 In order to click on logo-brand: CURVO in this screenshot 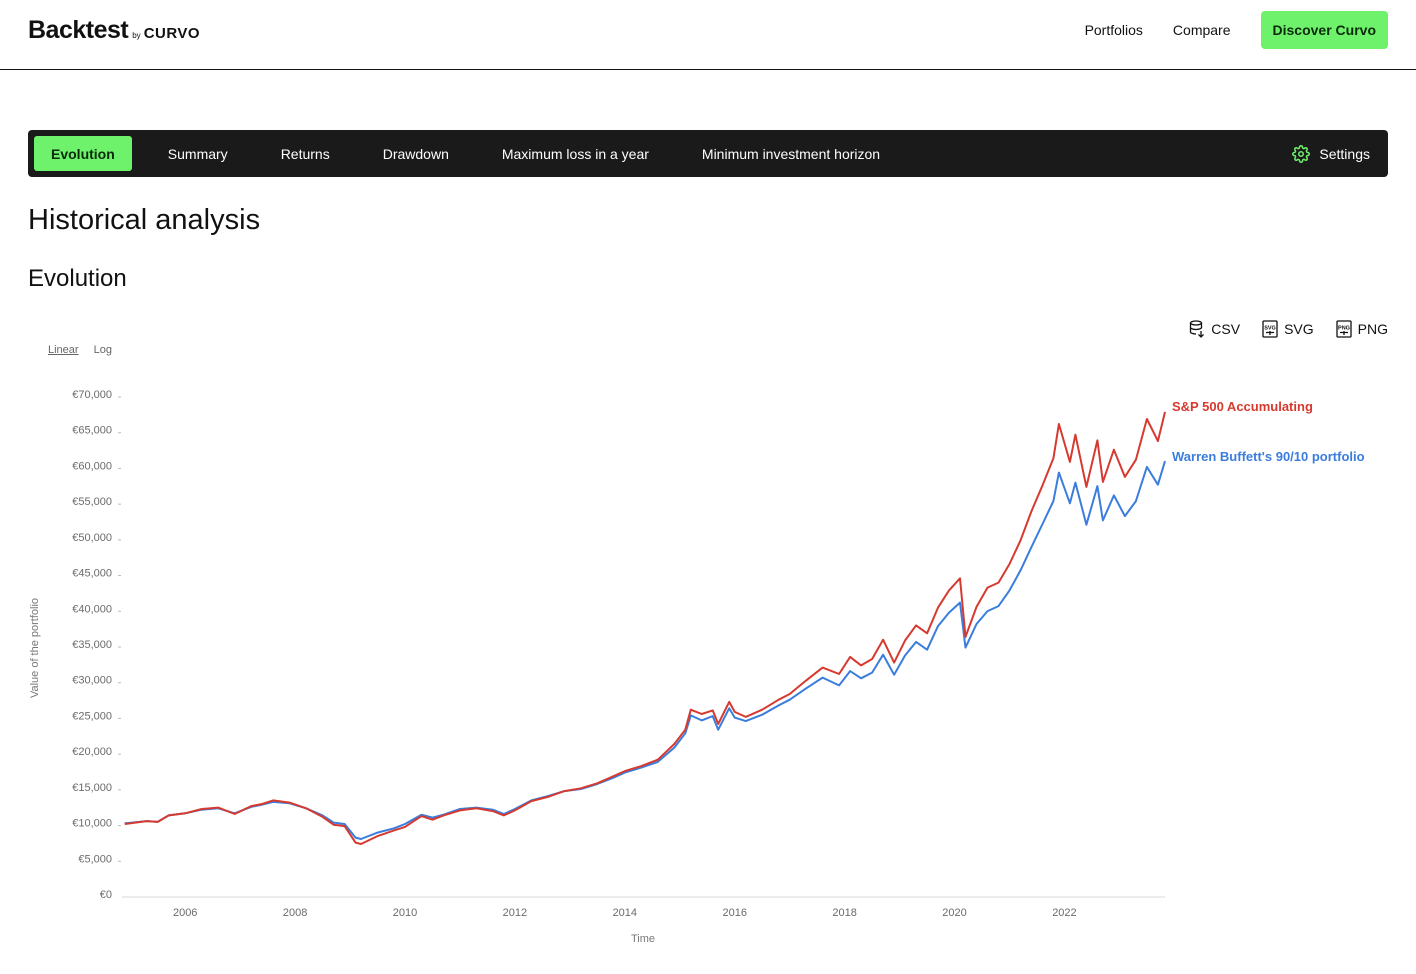, I will do `click(172, 33)`.